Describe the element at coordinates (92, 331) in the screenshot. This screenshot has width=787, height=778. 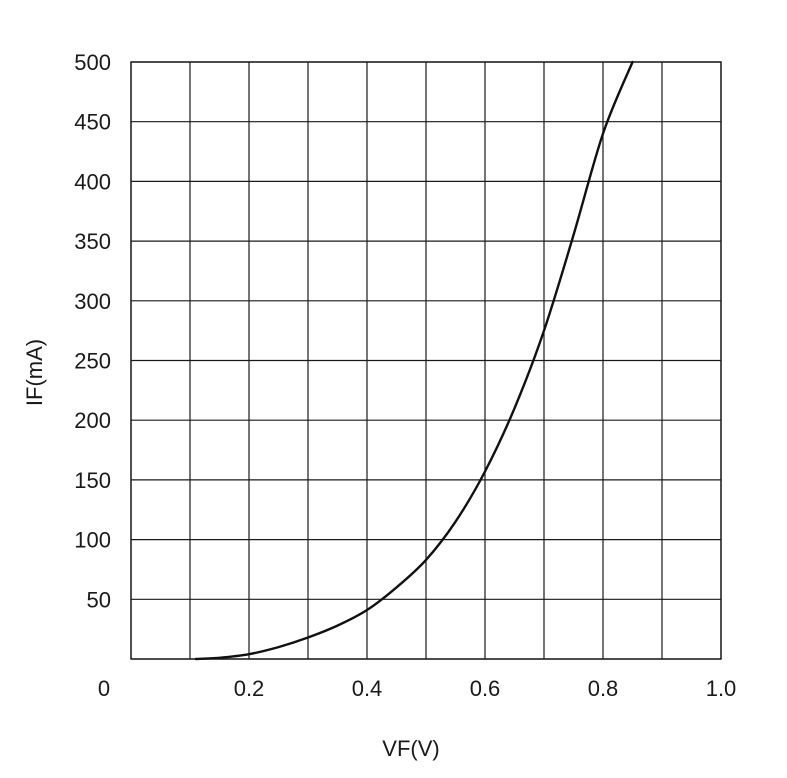
I see `y-axis-tick-labels: 50 100 150 200 250 300 350 400 450 500` at that location.